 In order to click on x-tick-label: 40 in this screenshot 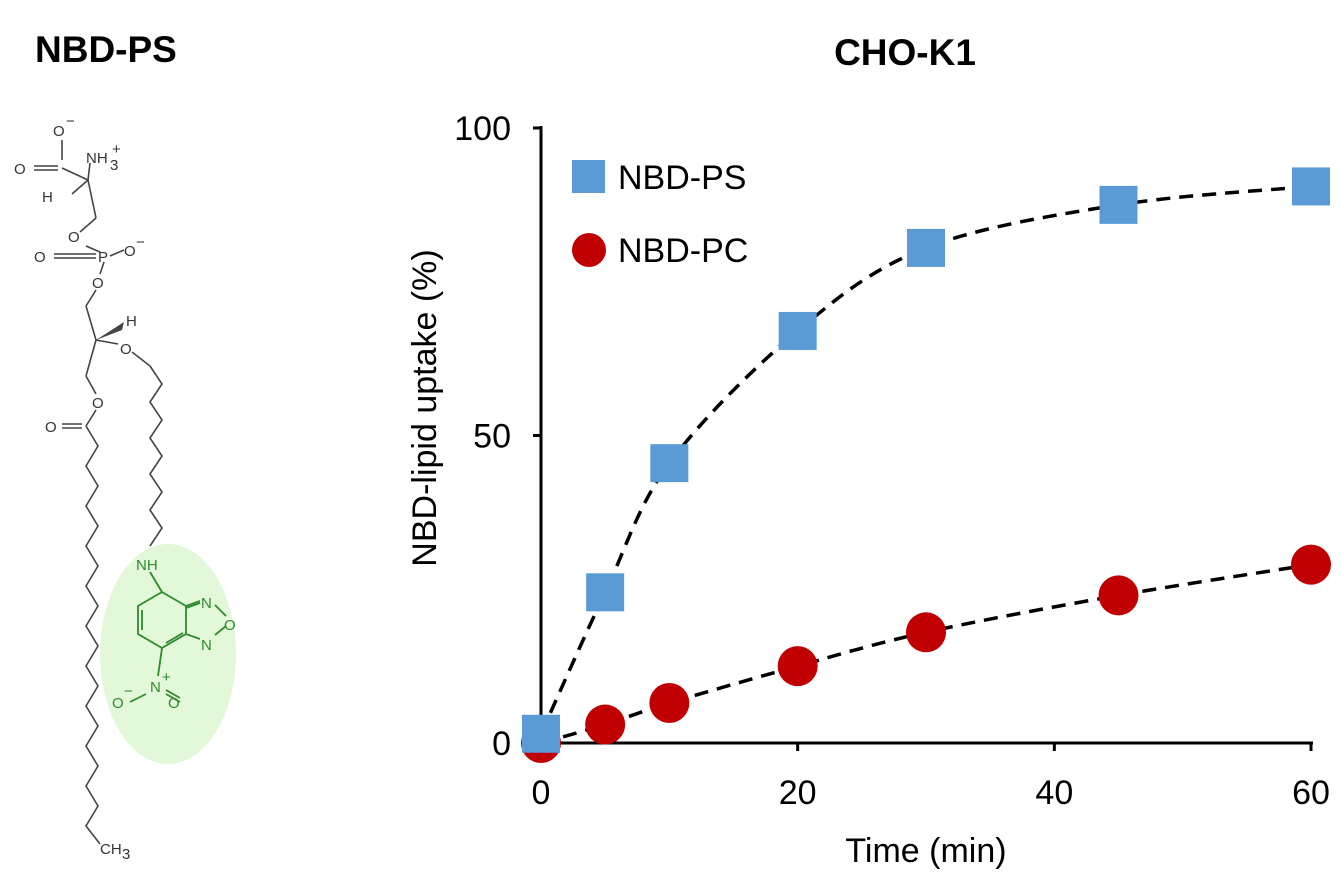, I will do `click(1054, 793)`.